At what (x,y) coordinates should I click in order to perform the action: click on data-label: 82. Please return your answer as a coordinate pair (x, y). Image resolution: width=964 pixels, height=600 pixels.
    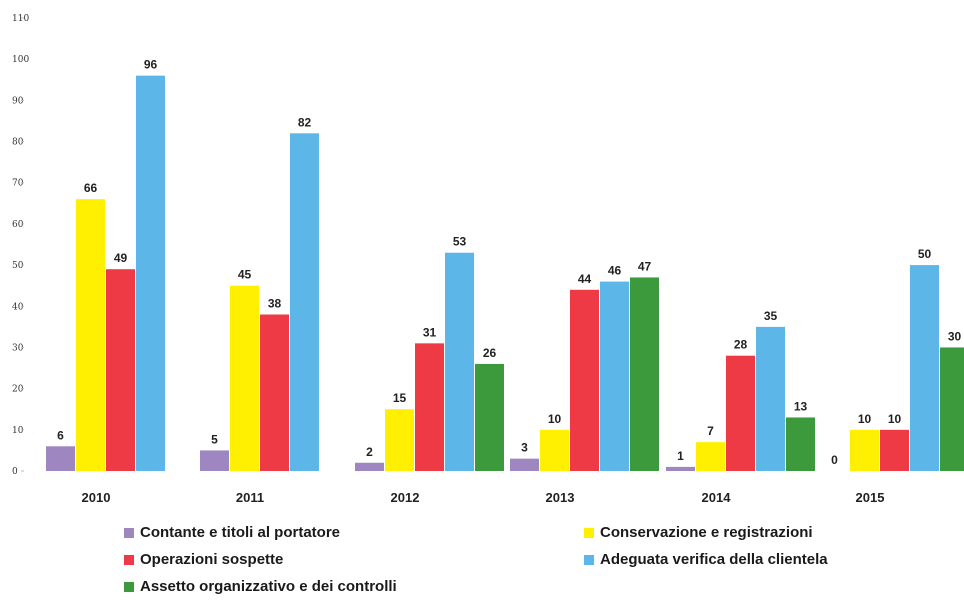
    Looking at the image, I should click on (305, 122).